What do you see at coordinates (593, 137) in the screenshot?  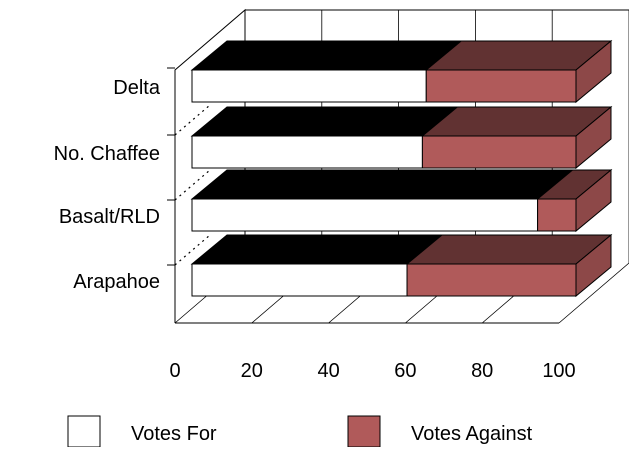 I see `bar-no-chaffee-side` at bounding box center [593, 137].